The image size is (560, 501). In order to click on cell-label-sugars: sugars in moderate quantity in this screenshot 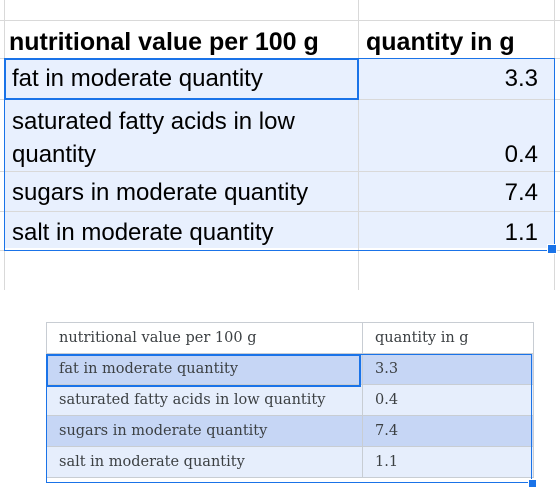, I will do `click(160, 192)`.